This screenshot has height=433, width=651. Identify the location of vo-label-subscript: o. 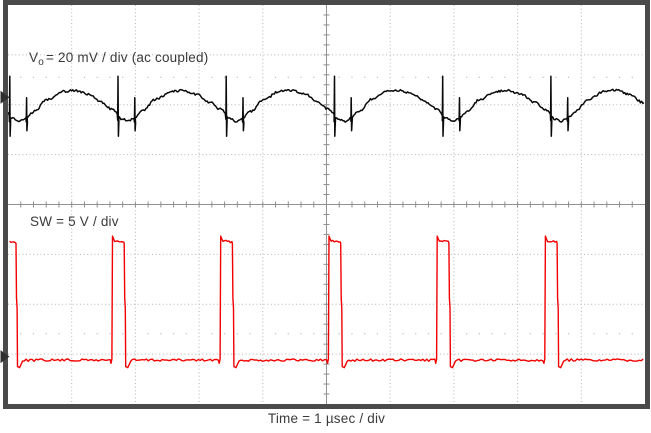
(41, 62).